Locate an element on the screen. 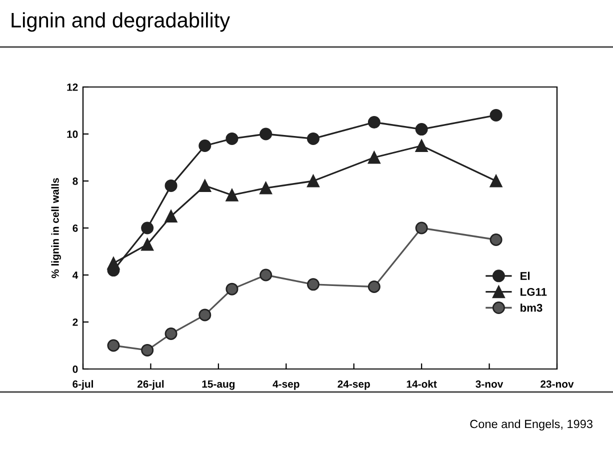  y-tick-label: 6 is located at coordinates (75, 228).